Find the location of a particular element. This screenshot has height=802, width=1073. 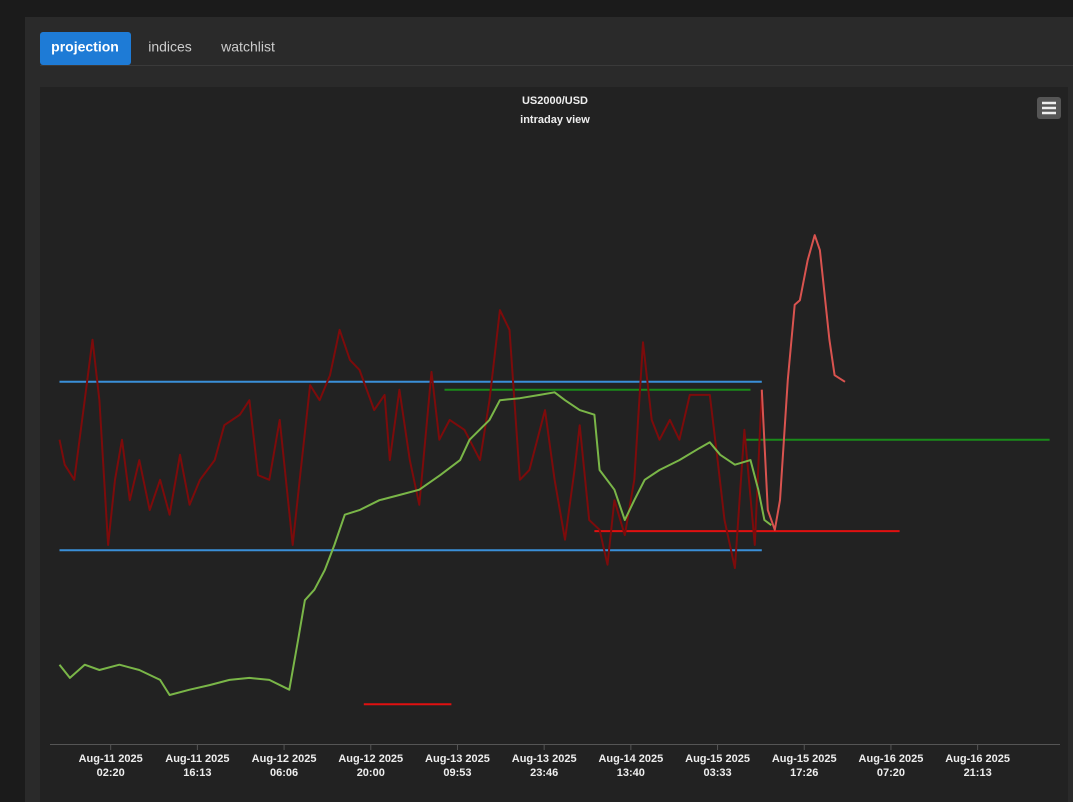

x-tick-label: 07:20 is located at coordinates (891, 773).